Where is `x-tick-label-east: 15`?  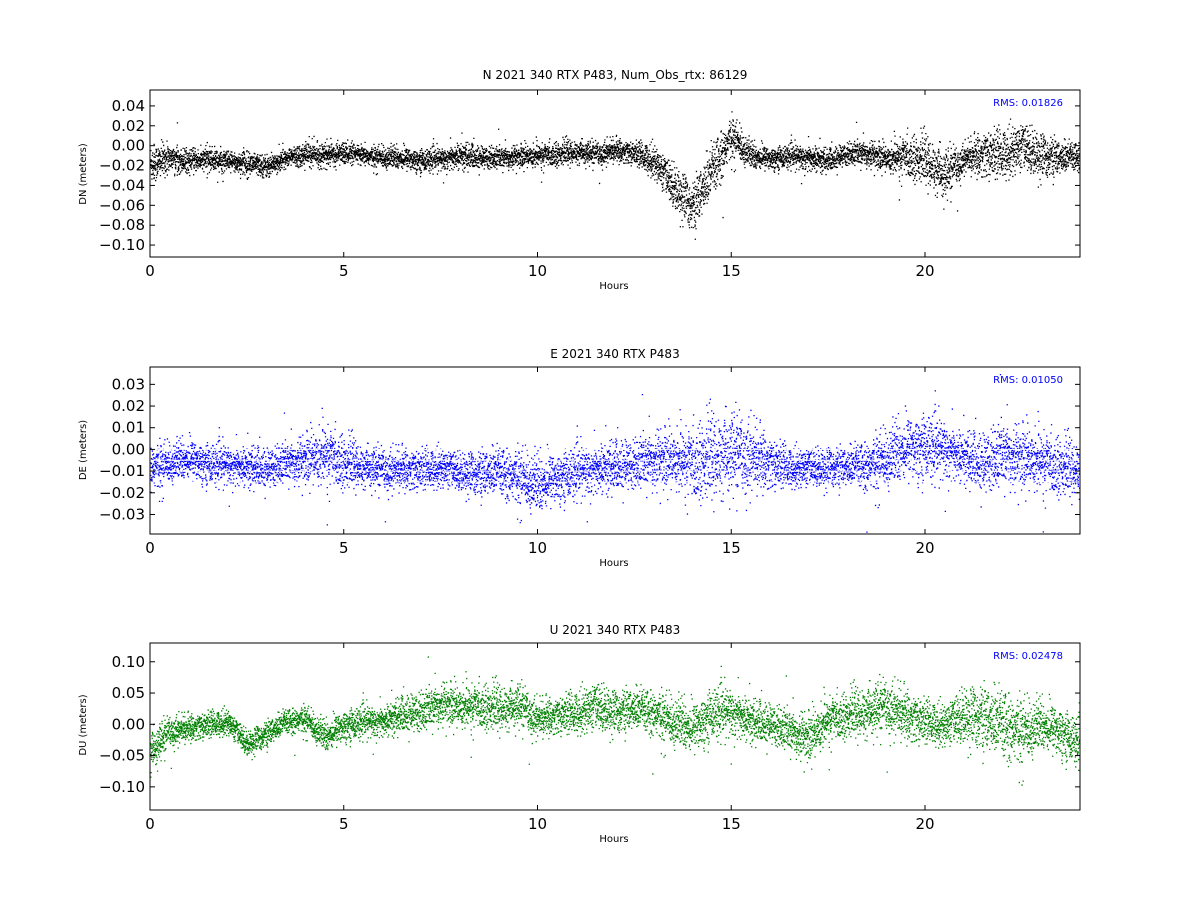 x-tick-label-east: 15 is located at coordinates (731, 548).